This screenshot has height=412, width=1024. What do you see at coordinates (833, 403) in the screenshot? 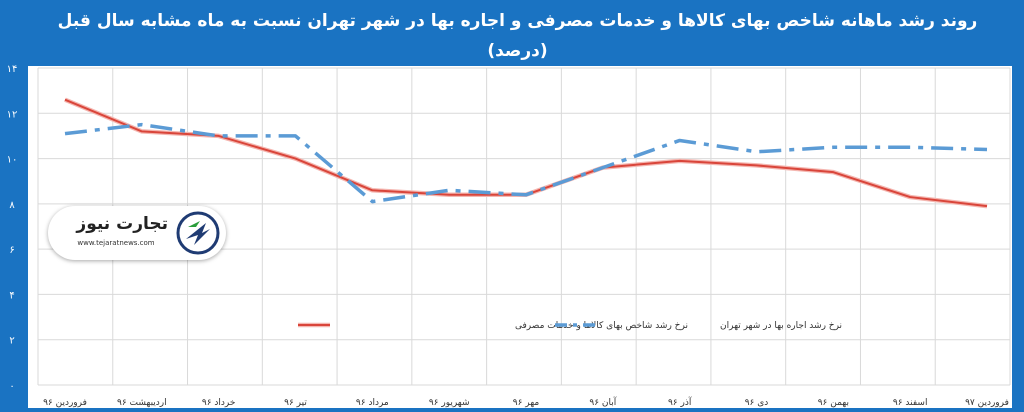
I see `x-tick-label: بهمن ۹۶` at bounding box center [833, 403].